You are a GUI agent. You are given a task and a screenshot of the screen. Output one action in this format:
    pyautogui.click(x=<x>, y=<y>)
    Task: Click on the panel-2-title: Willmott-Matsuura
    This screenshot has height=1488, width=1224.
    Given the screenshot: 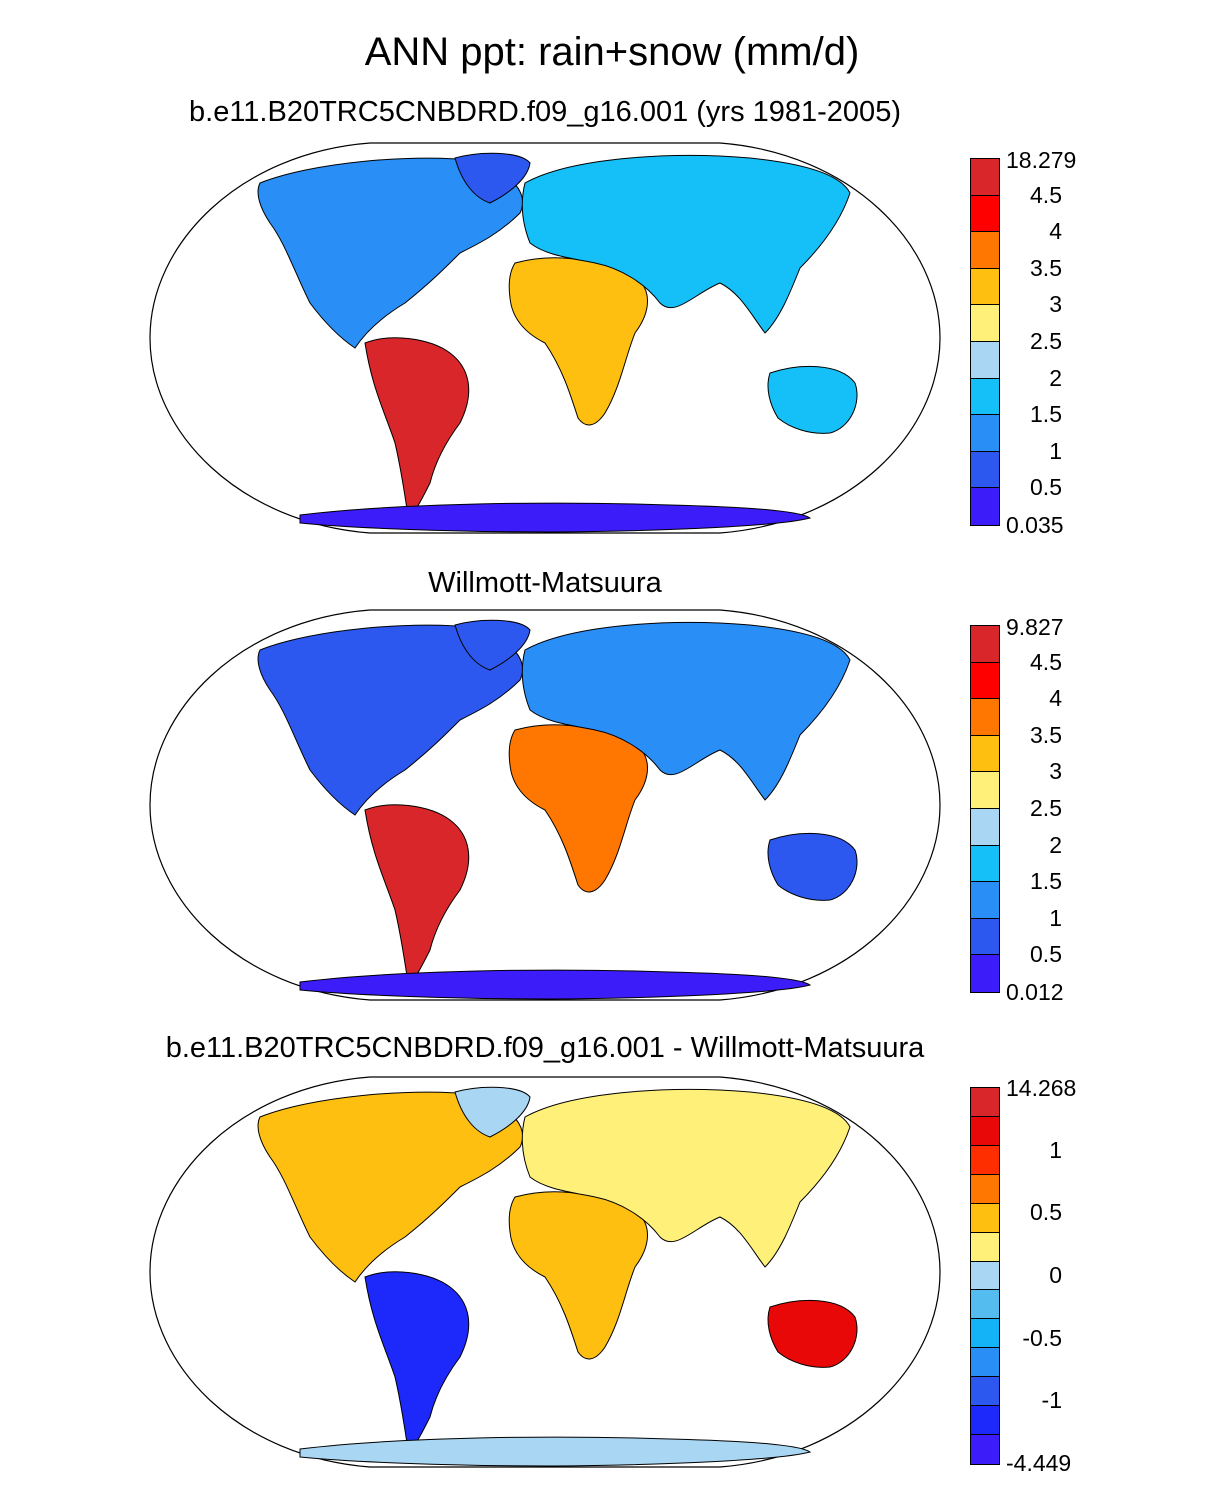 What is the action you would take?
    pyautogui.click(x=545, y=583)
    